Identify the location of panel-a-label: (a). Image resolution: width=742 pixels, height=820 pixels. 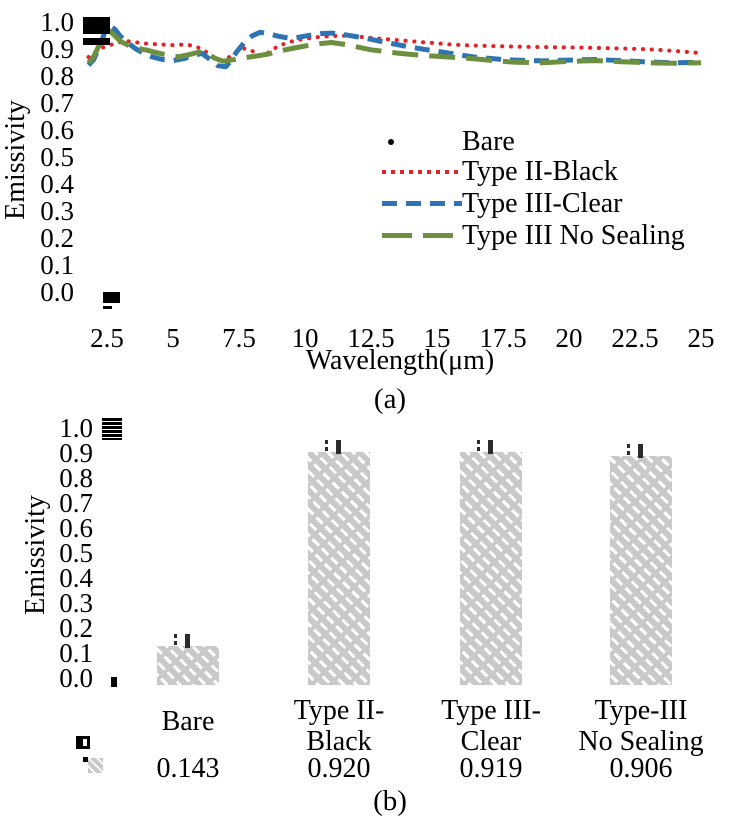
(390, 399).